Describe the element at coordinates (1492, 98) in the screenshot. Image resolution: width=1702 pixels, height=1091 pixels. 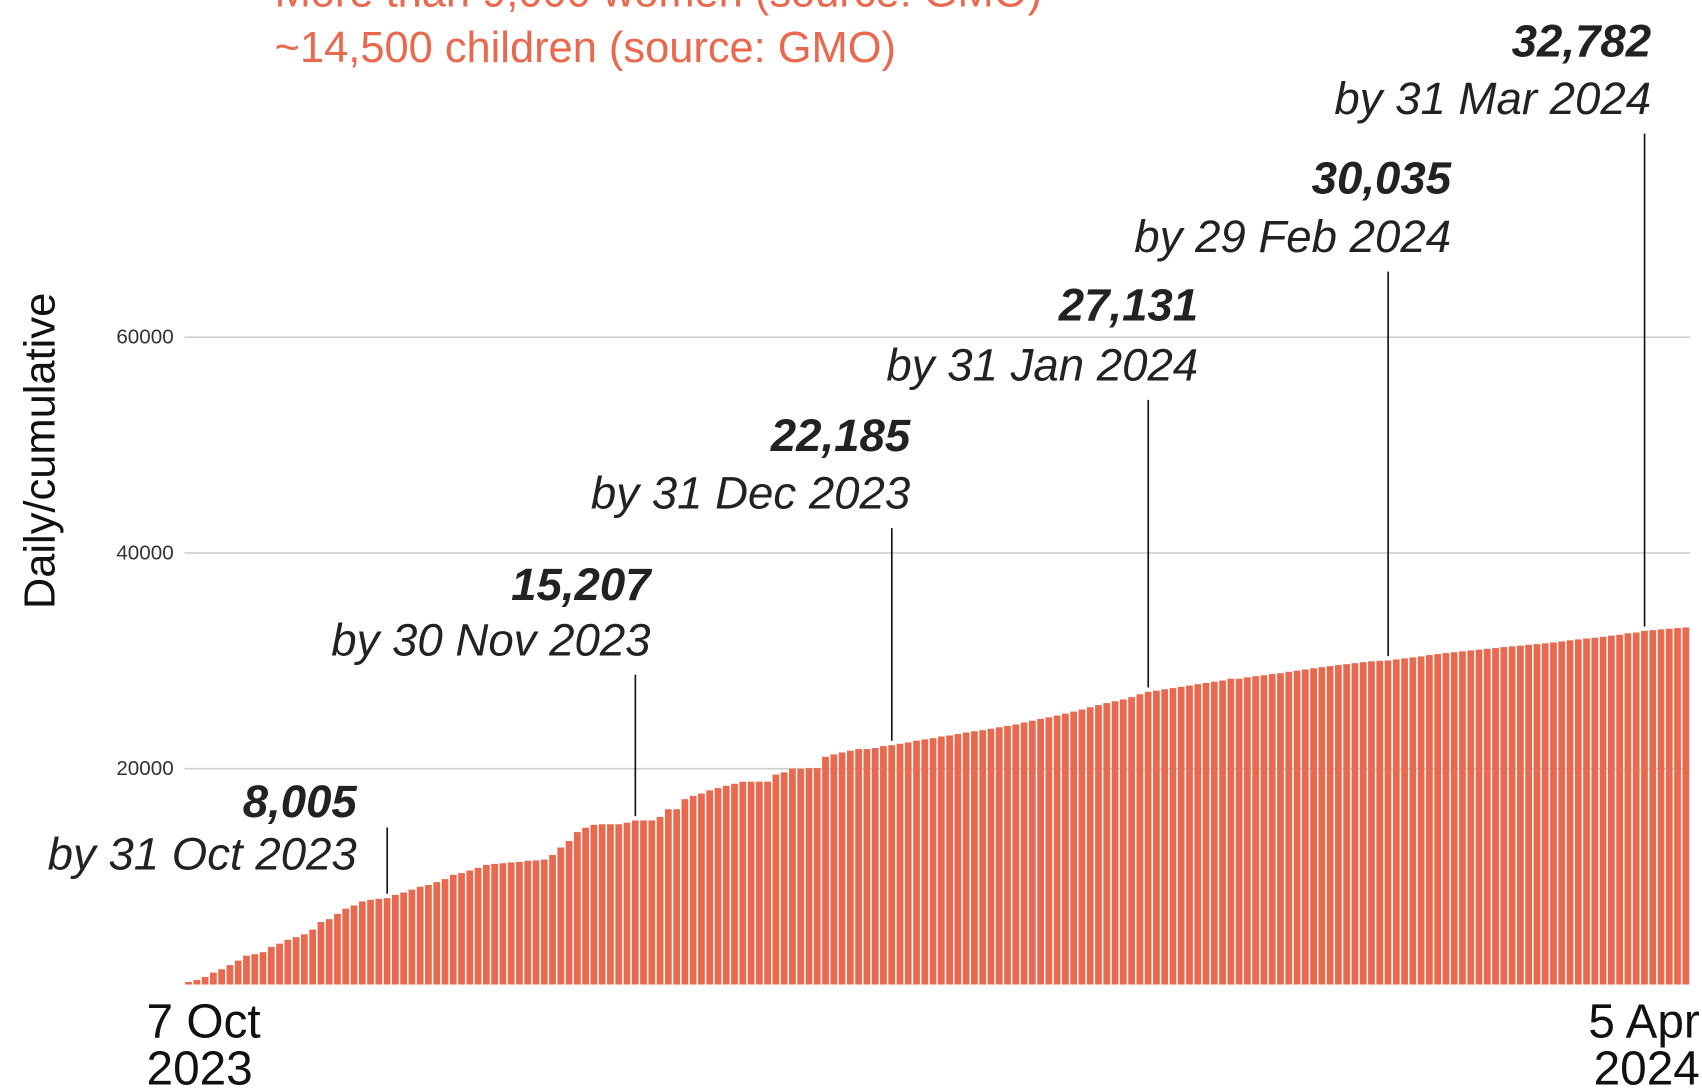
I see `annotation-label: by 31 Mar 2024` at that location.